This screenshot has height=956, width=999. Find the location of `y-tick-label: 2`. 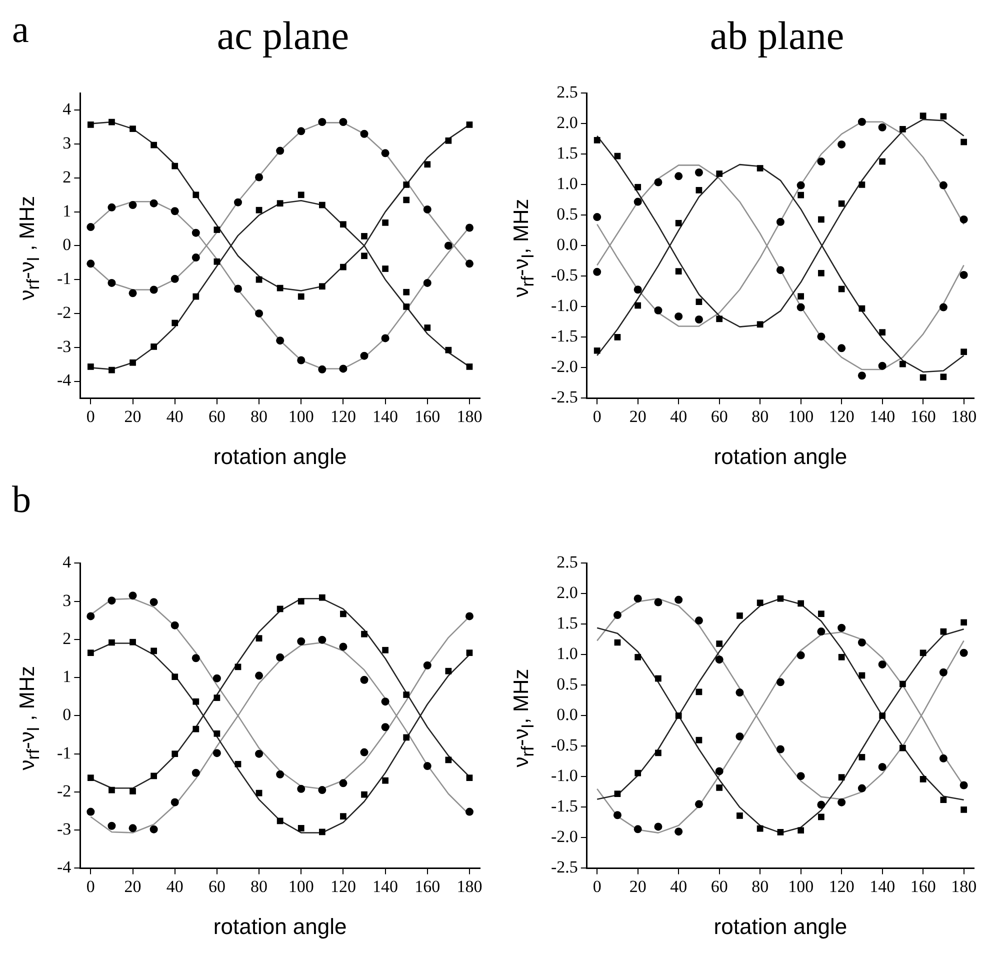

y-tick-label: 2 is located at coordinates (67, 176).